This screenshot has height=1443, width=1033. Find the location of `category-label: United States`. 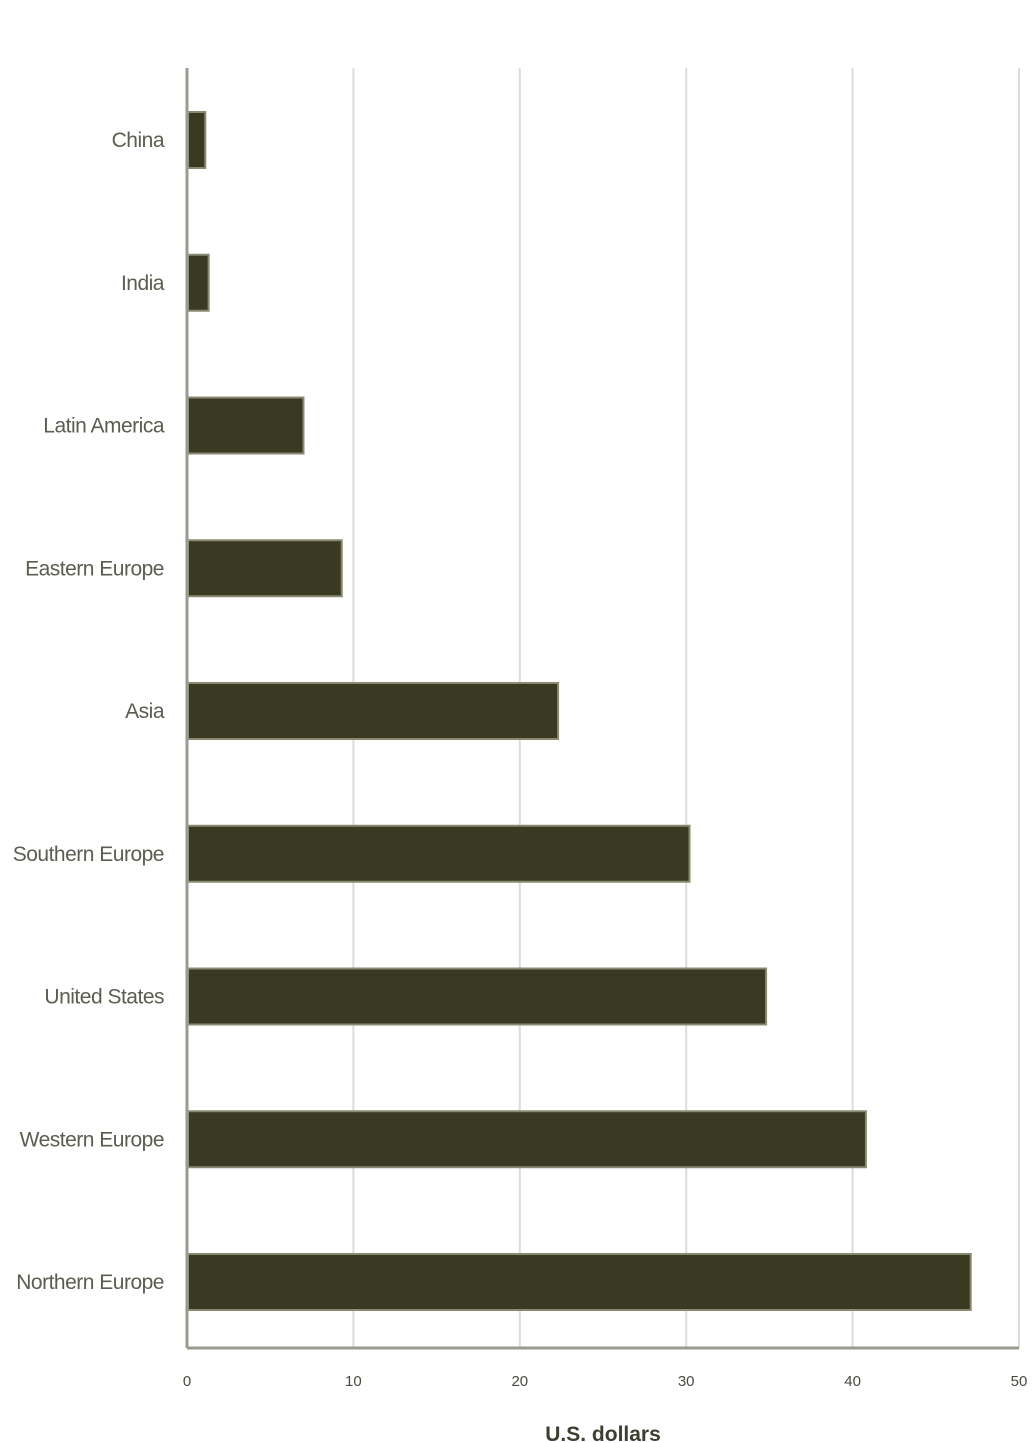

category-label: United States is located at coordinates (104, 997).